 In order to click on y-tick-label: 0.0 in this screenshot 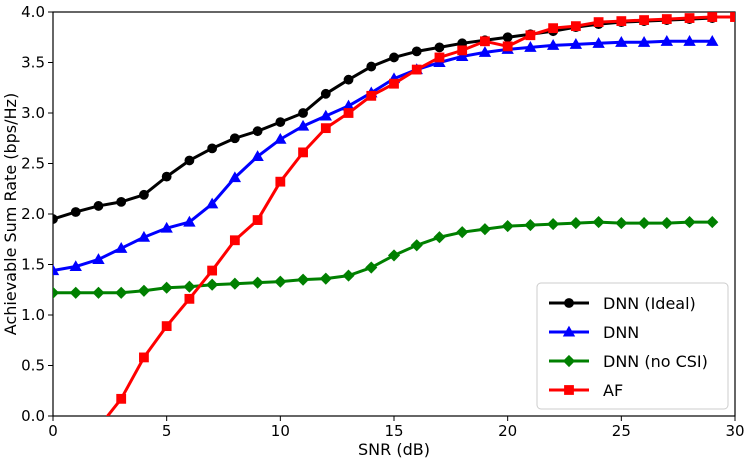, I will do `click(33, 416)`.